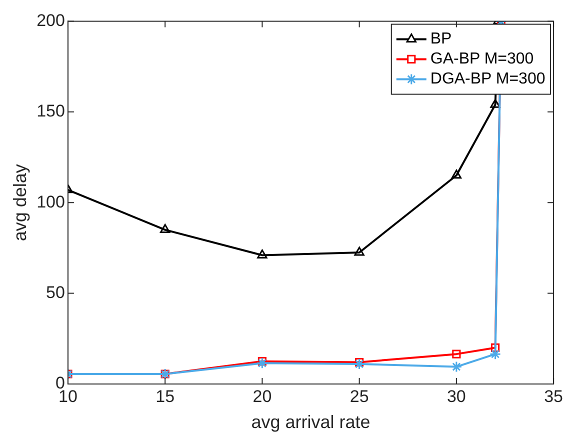 This screenshot has width=574, height=444. I want to click on y-tick-label: 50, so click(55, 292).